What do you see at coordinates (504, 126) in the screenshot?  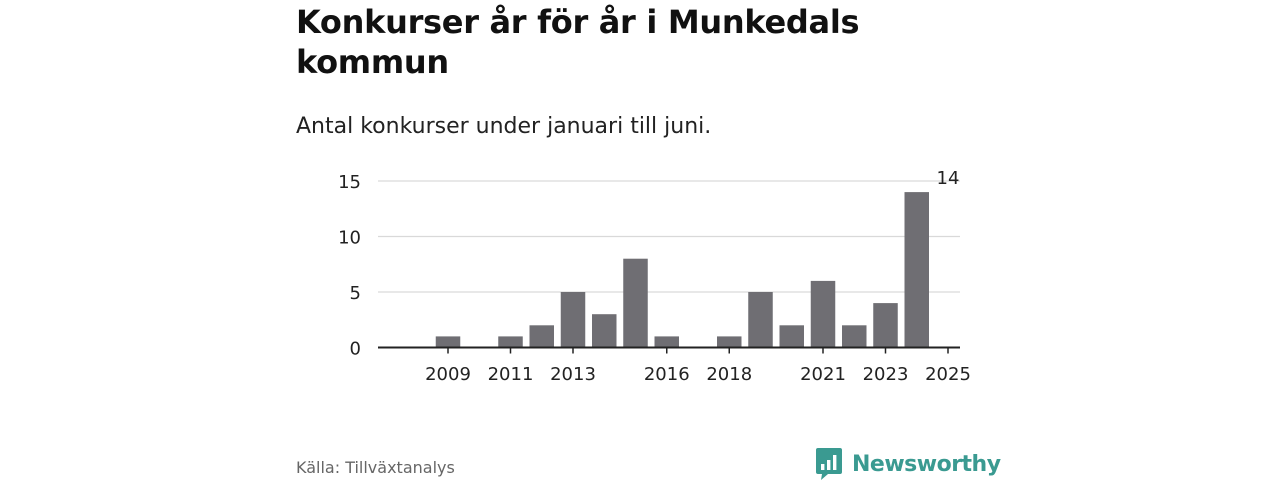 I see `chart-subtitle: Antal konkurser under januari till juni.` at bounding box center [504, 126].